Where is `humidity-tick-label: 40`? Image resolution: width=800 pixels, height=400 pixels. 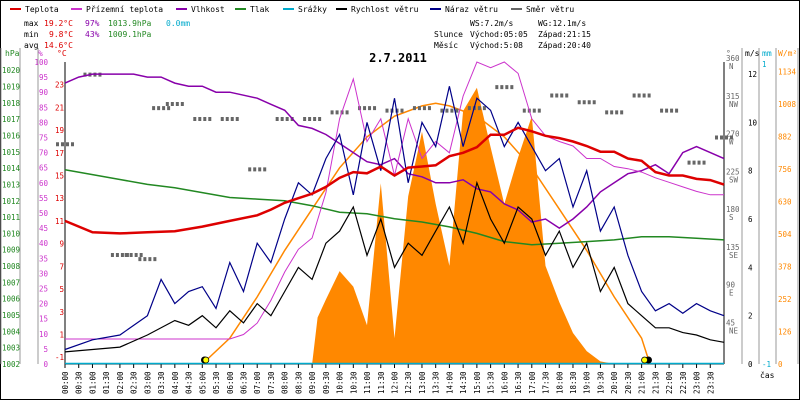
humidity-tick-label: 40 is located at coordinates (44, 243).